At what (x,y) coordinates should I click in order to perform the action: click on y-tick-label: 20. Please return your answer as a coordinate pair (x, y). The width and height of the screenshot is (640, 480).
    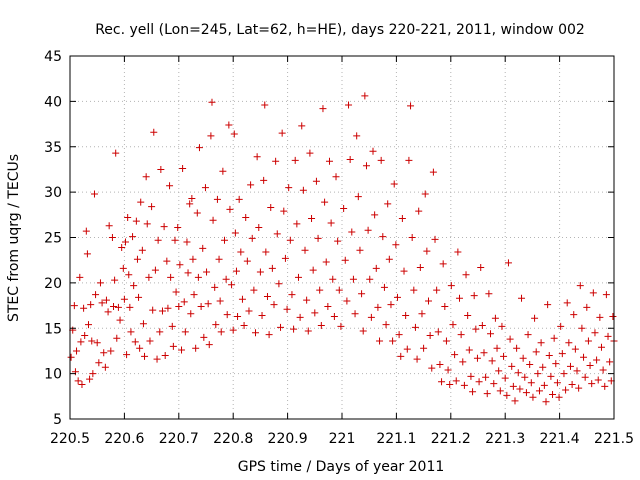
    Looking at the image, I should click on (53, 284).